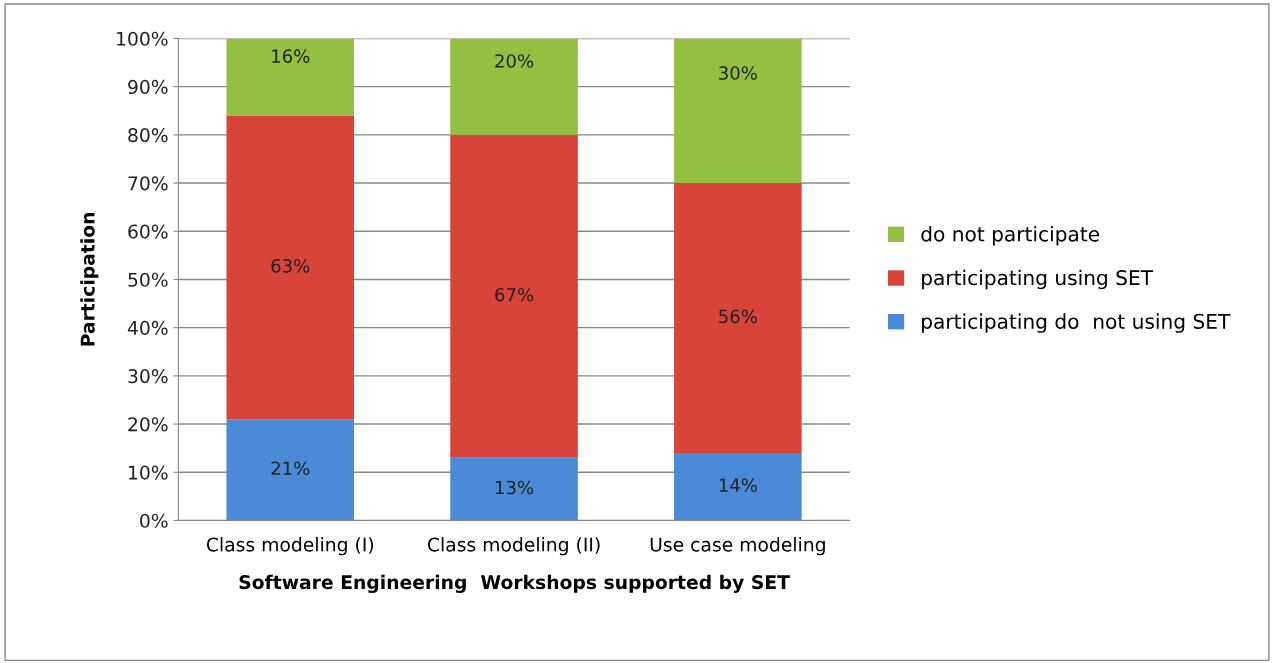 The width and height of the screenshot is (1274, 663). Describe the element at coordinates (738, 73) in the screenshot. I see `data-label: 30%` at that location.